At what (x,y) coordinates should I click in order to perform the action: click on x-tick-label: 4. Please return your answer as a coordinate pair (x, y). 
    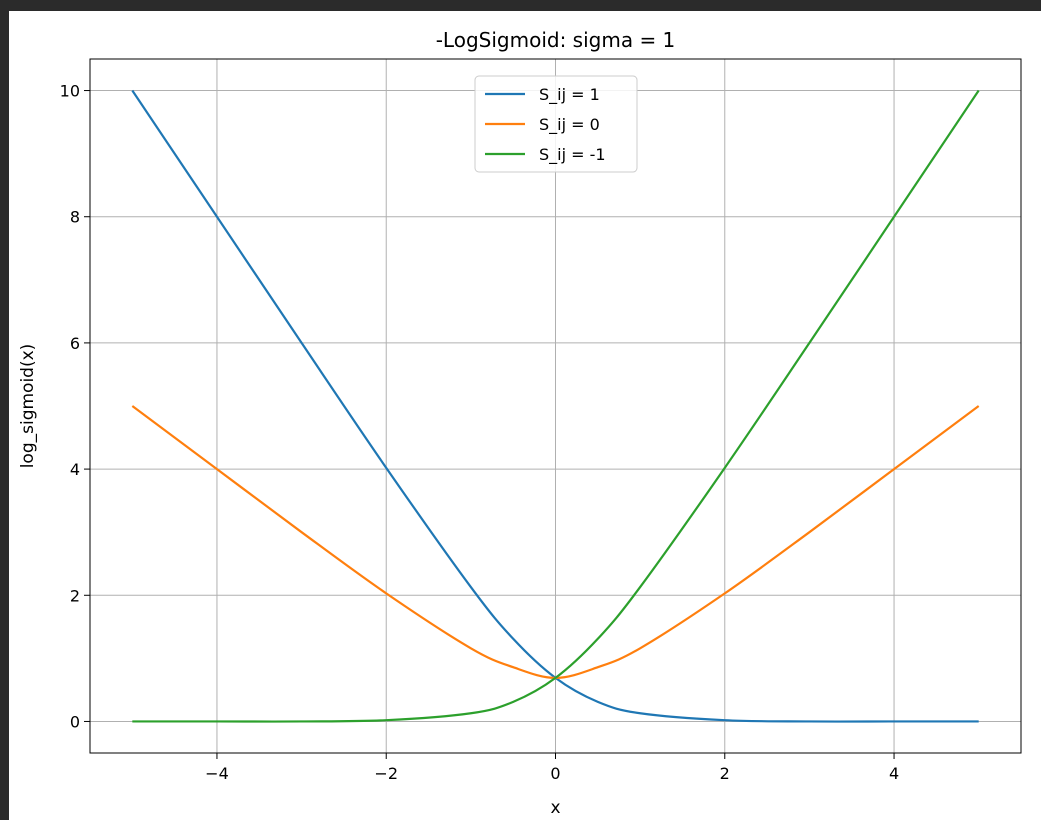
    Looking at the image, I should click on (894, 773).